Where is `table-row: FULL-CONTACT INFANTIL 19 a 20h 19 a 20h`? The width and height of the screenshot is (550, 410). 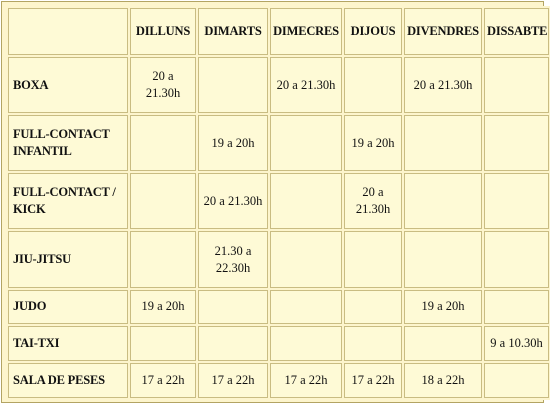 table-row: FULL-CONTACT INFANTIL 19 a 20h 19 a 20h is located at coordinates (278, 143).